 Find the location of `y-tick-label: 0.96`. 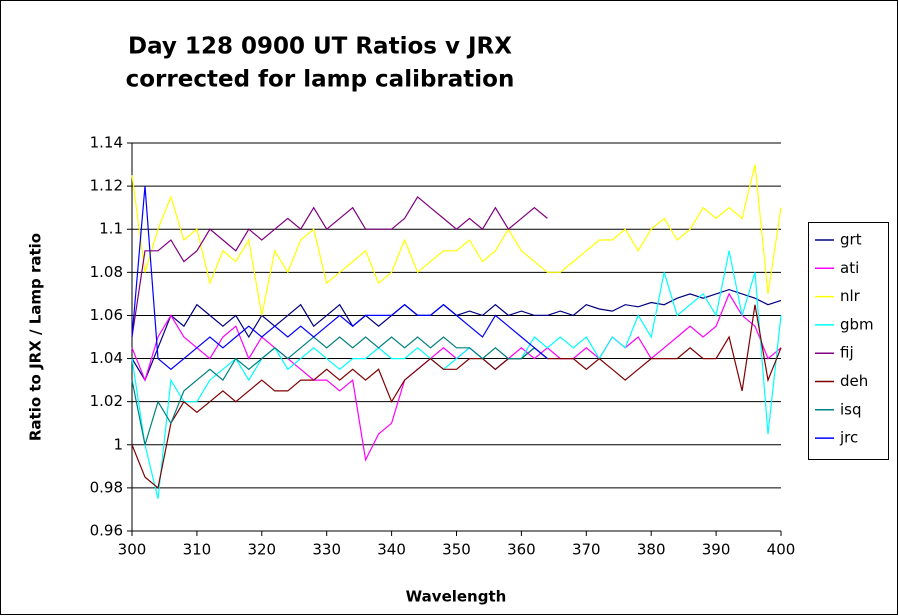

y-tick-label: 0.96 is located at coordinates (106, 531).